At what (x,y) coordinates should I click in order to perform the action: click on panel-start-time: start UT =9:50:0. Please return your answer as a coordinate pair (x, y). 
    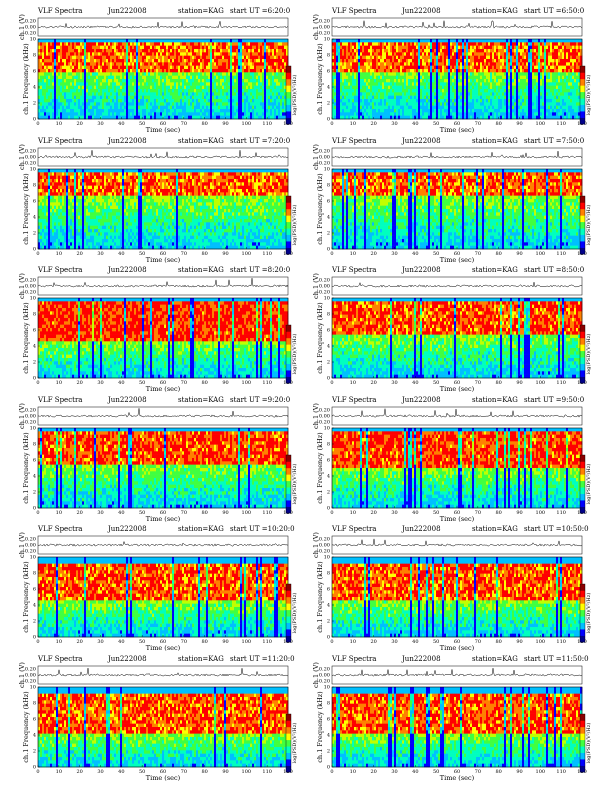
    Looking at the image, I should click on (554, 400).